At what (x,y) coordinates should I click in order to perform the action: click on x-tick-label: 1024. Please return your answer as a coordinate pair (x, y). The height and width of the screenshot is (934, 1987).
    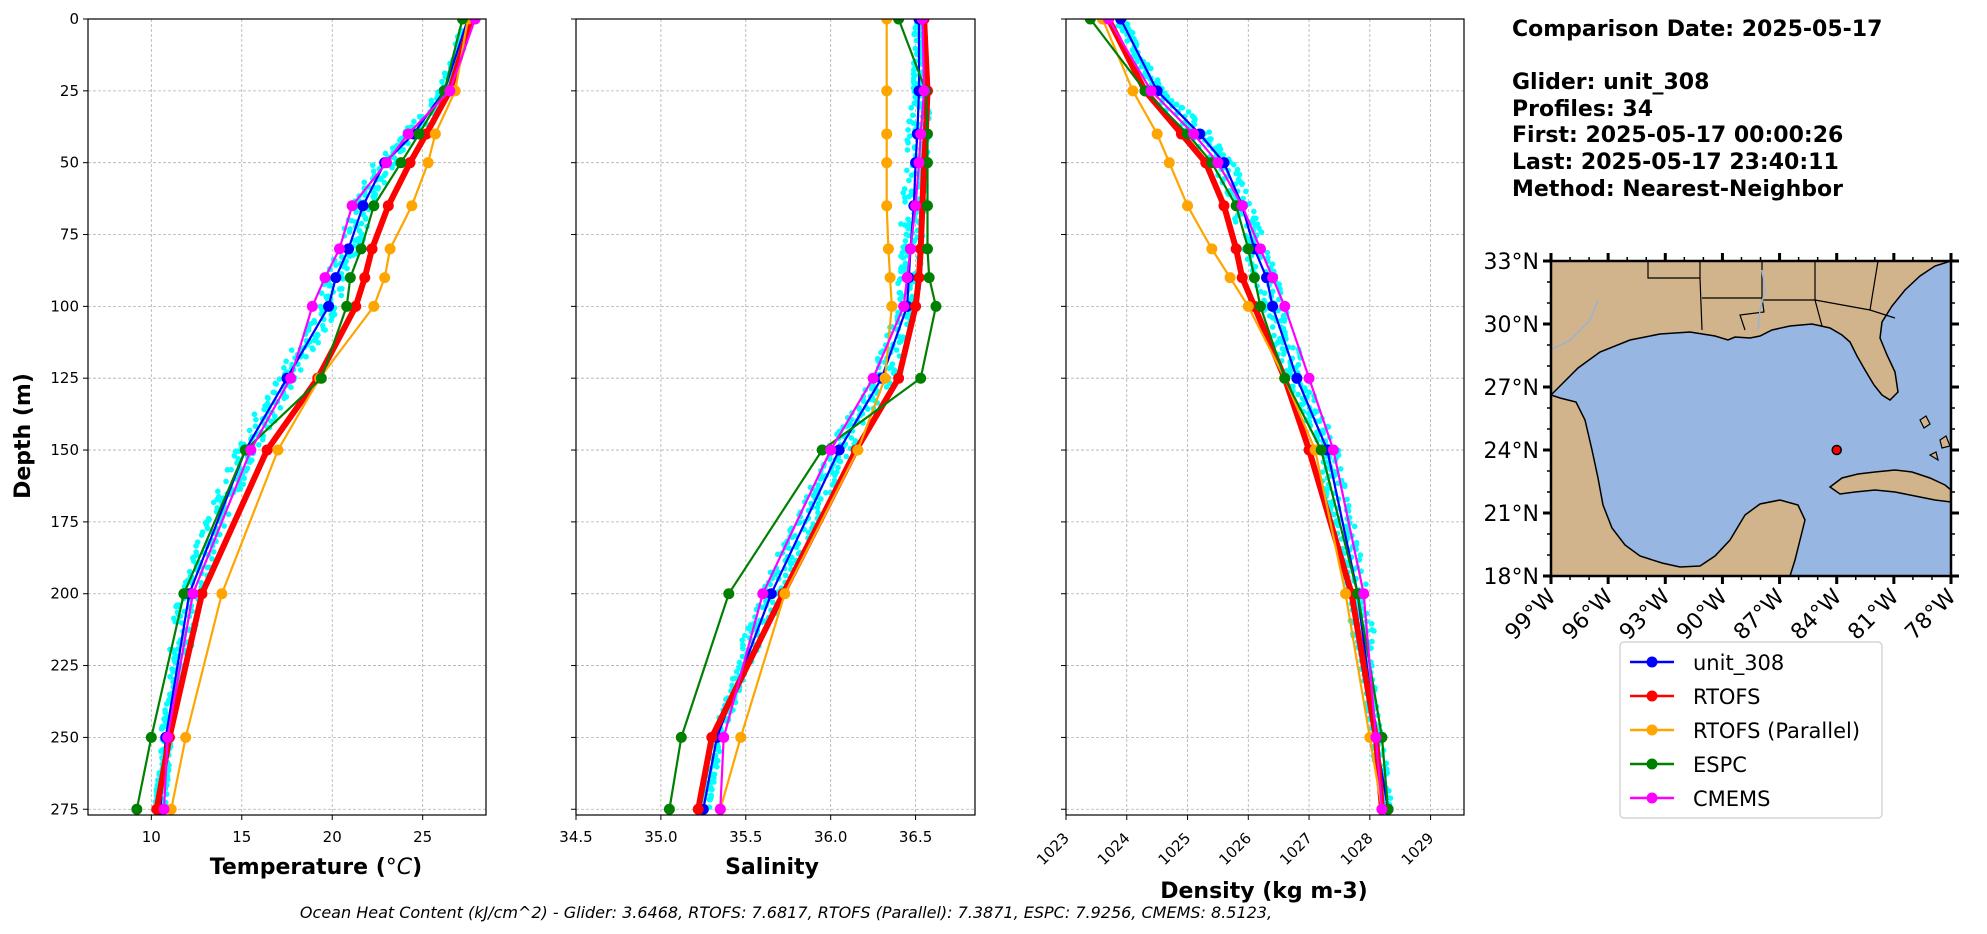
    Looking at the image, I should click on (1114, 849).